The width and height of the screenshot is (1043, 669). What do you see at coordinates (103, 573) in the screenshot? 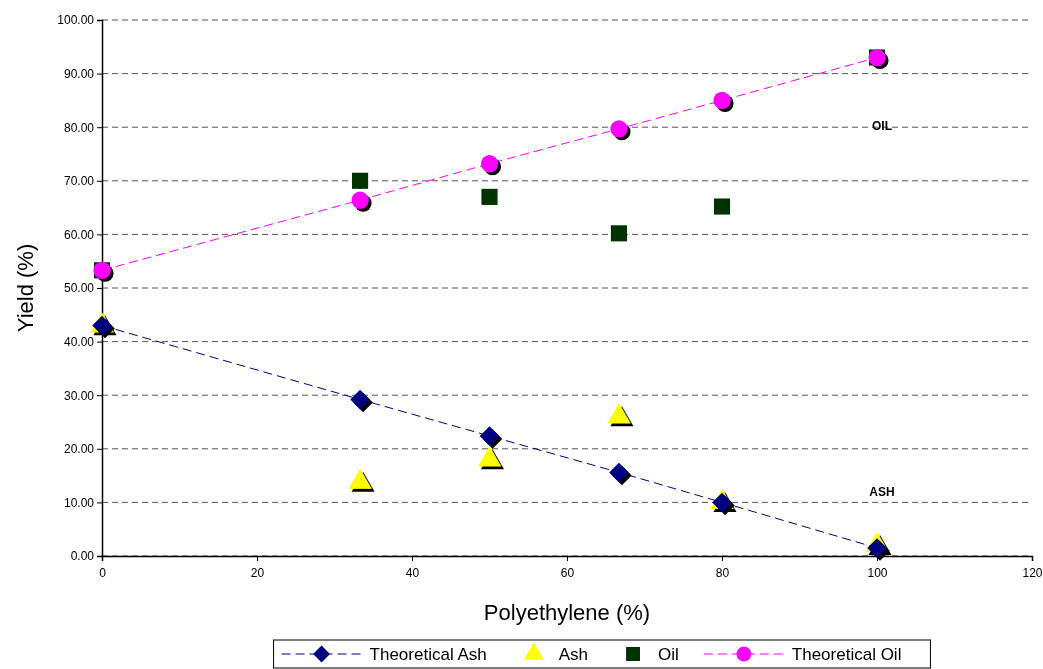
I see `x-tick-label: 0` at bounding box center [103, 573].